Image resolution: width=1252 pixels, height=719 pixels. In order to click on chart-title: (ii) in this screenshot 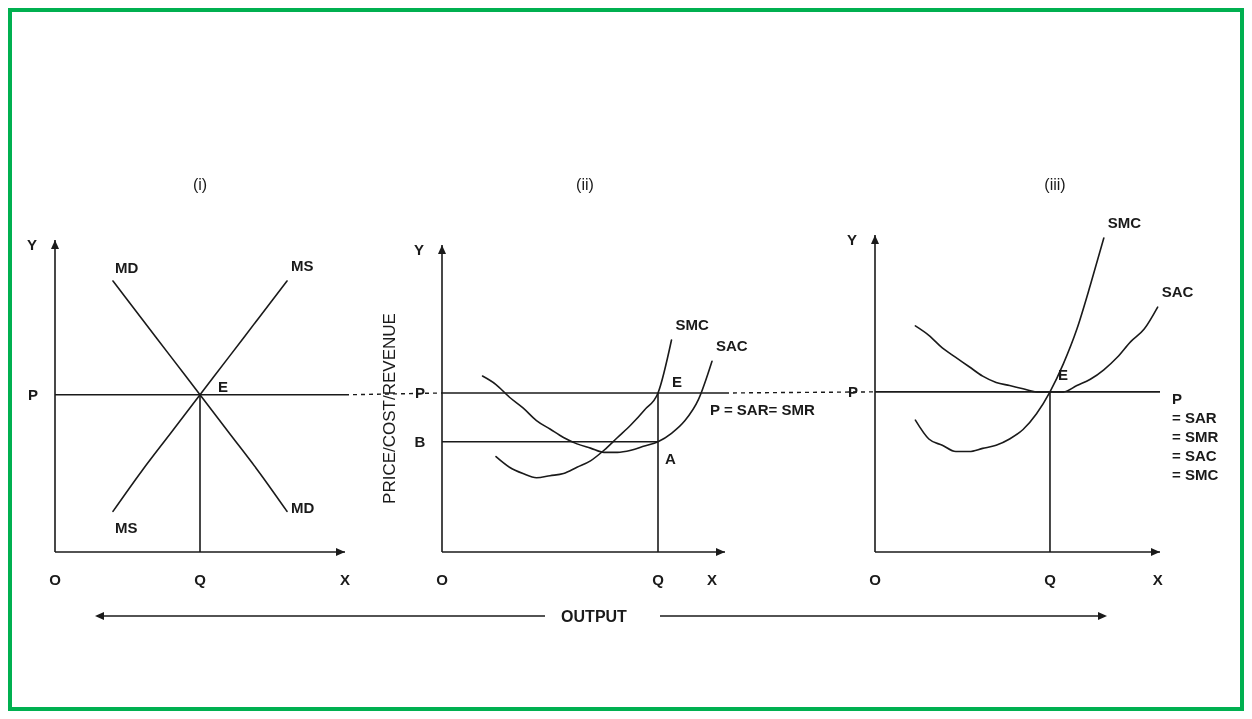, I will do `click(585, 184)`.